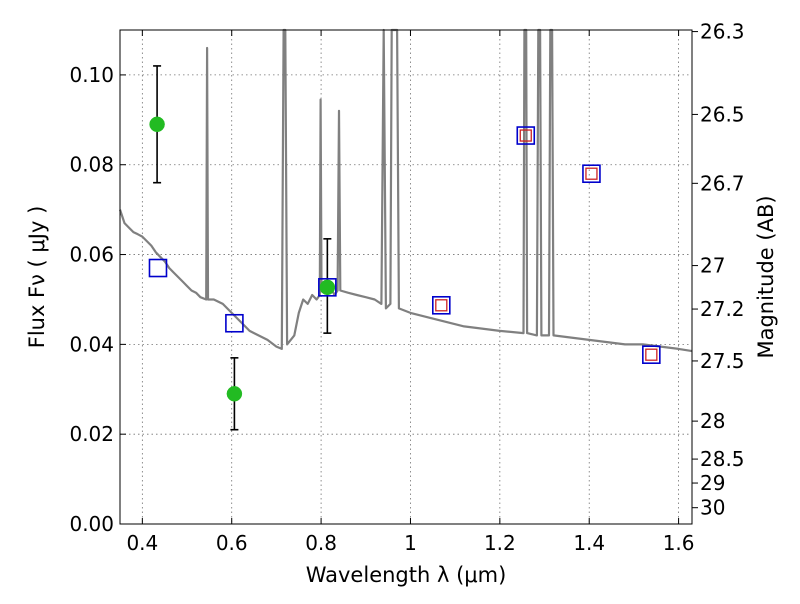 The image size is (800, 604). I want to click on y-tick-label: 0.02, so click(91, 434).